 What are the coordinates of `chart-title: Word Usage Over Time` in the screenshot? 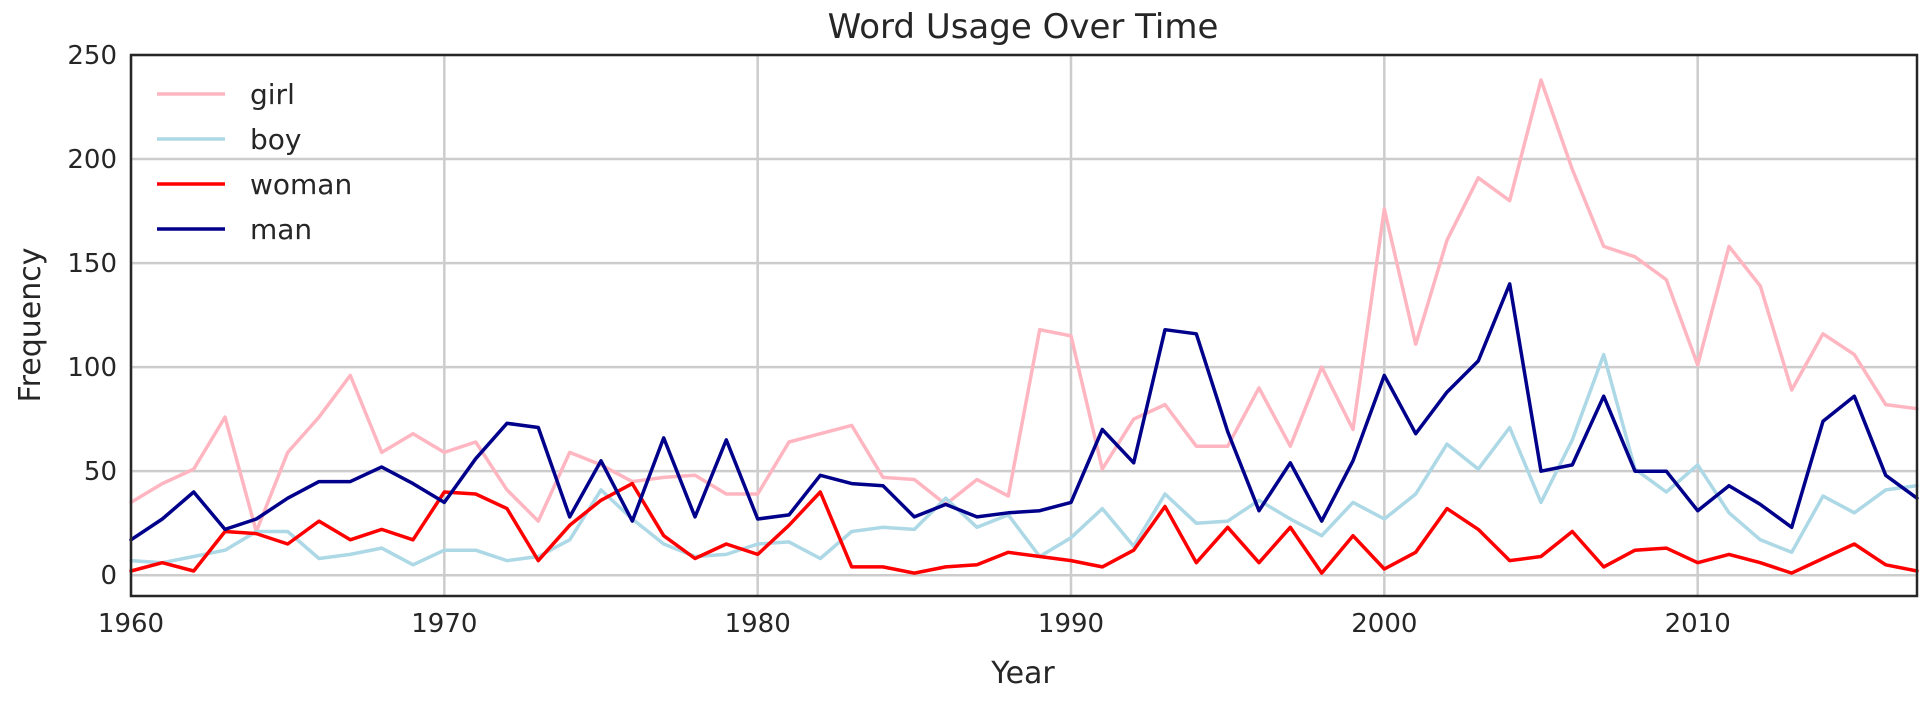 It's located at (1023, 27).